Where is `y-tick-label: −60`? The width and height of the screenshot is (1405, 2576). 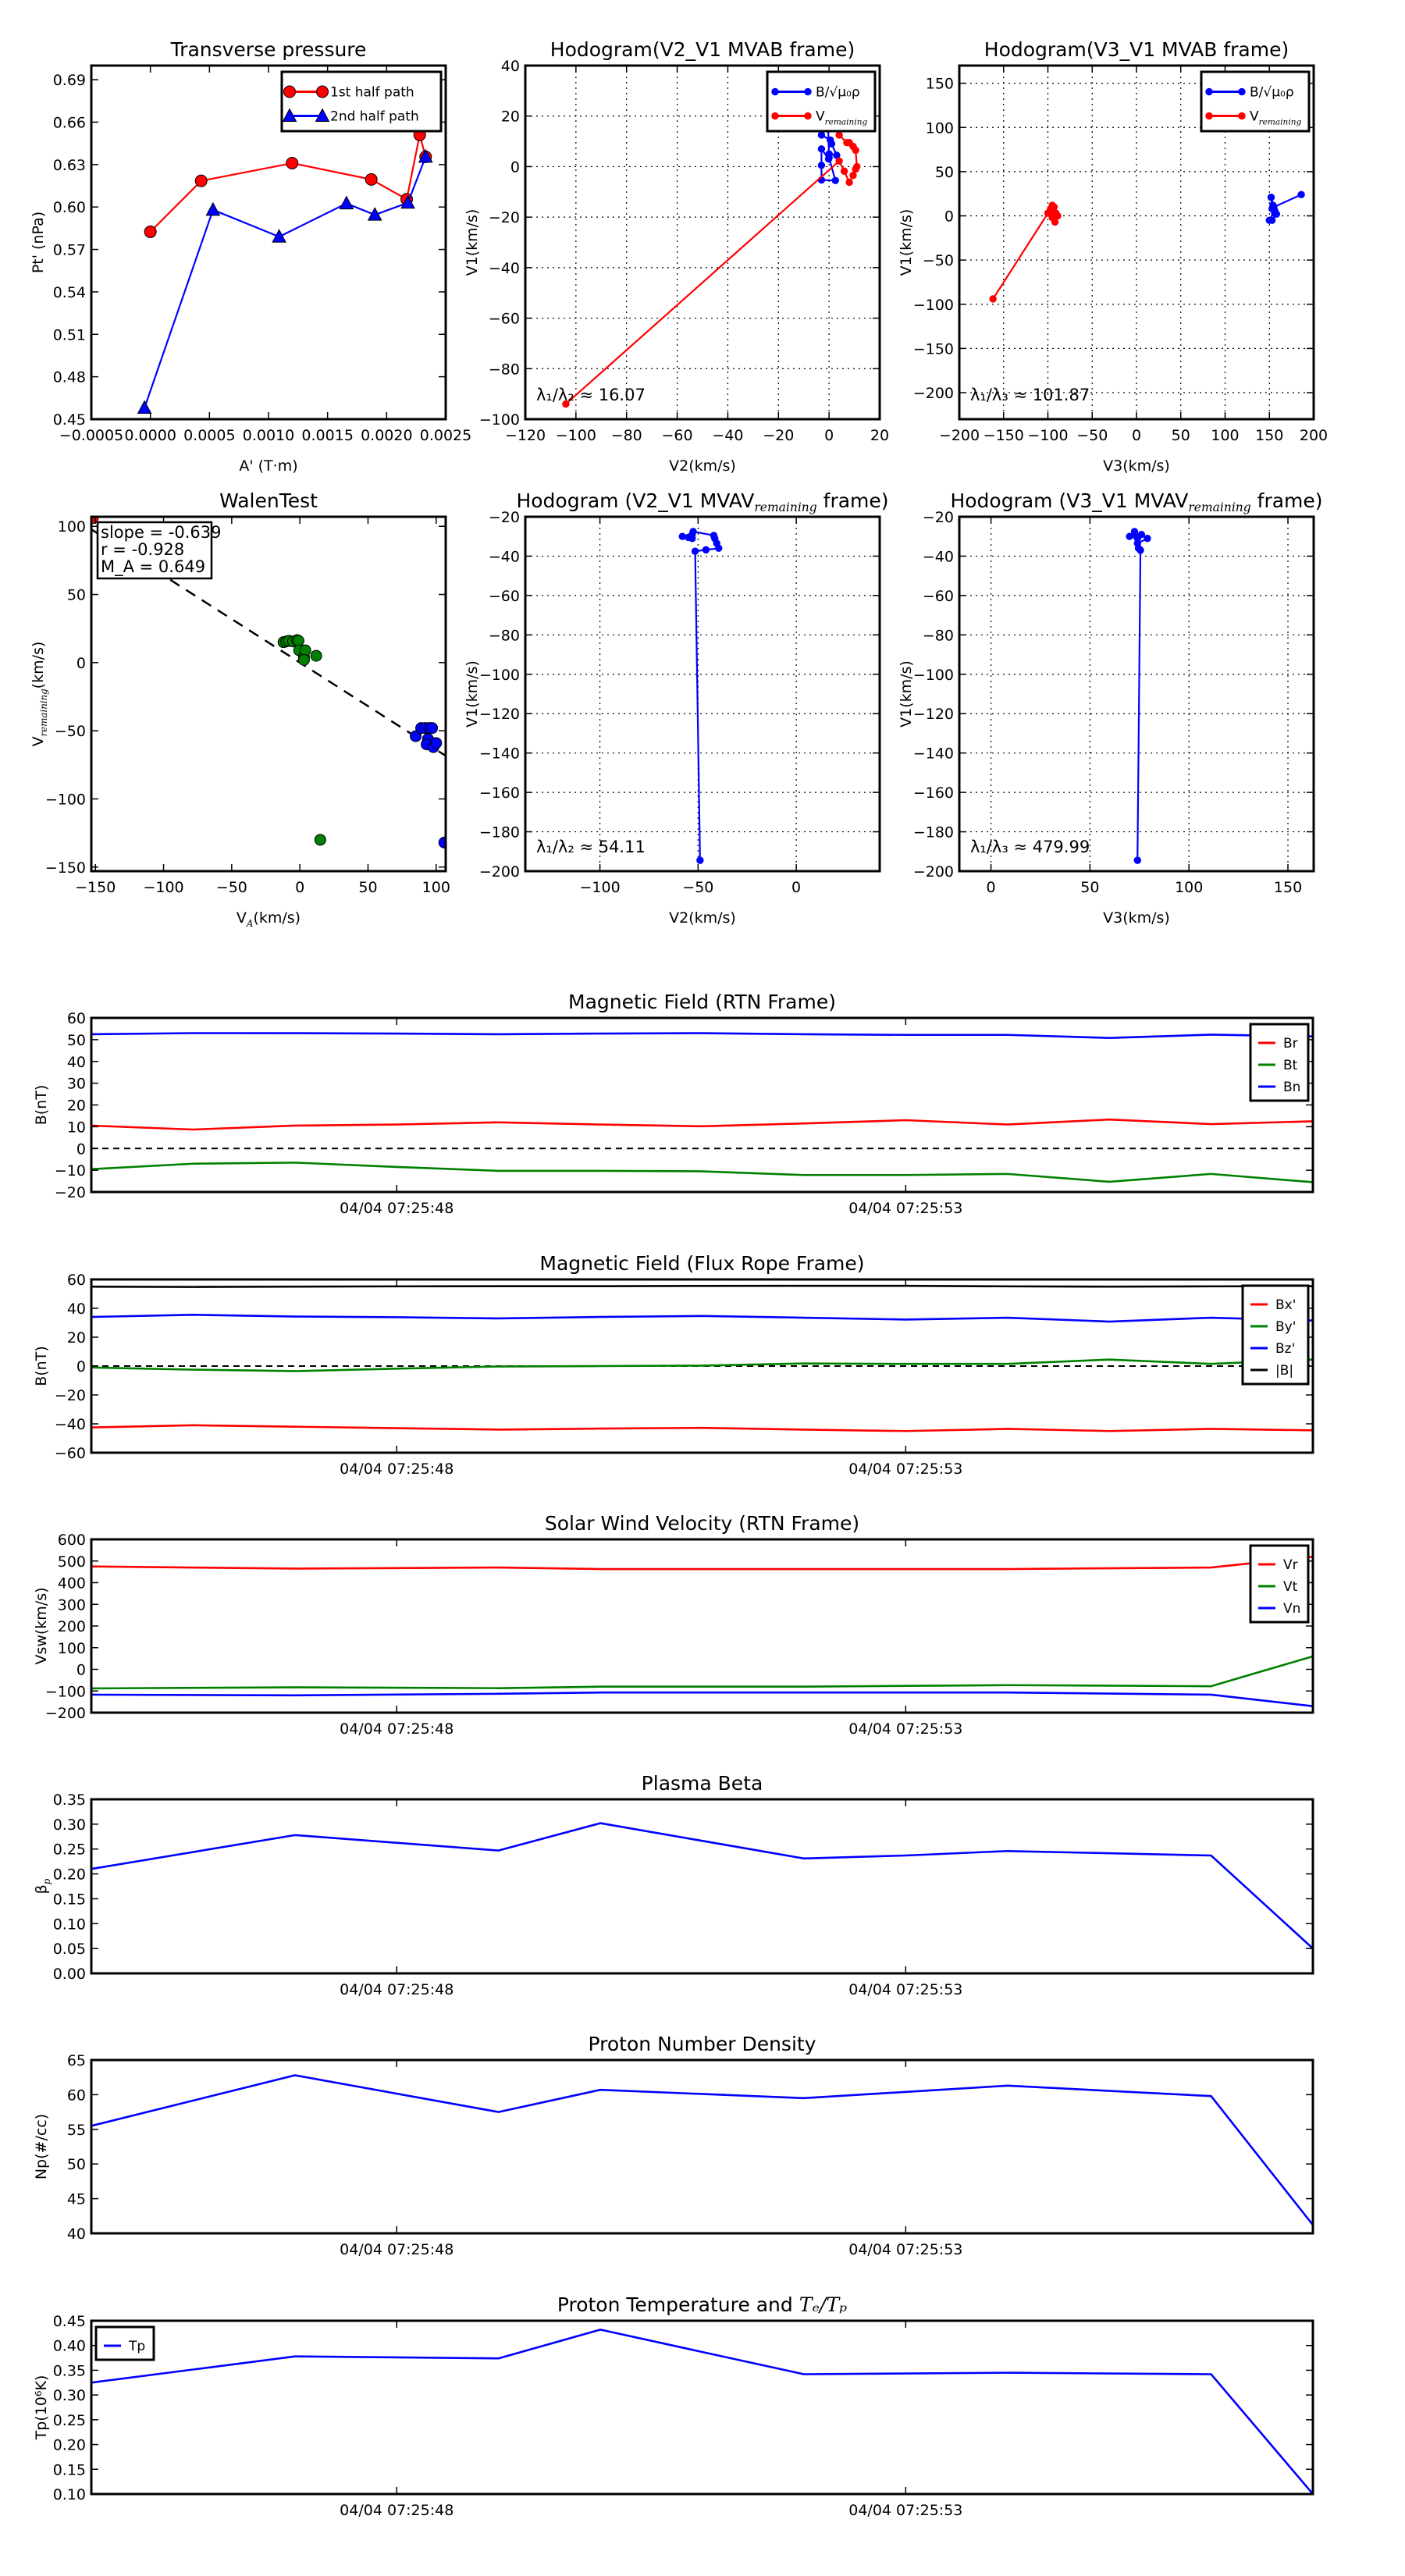
y-tick-label: −60 is located at coordinates (939, 596).